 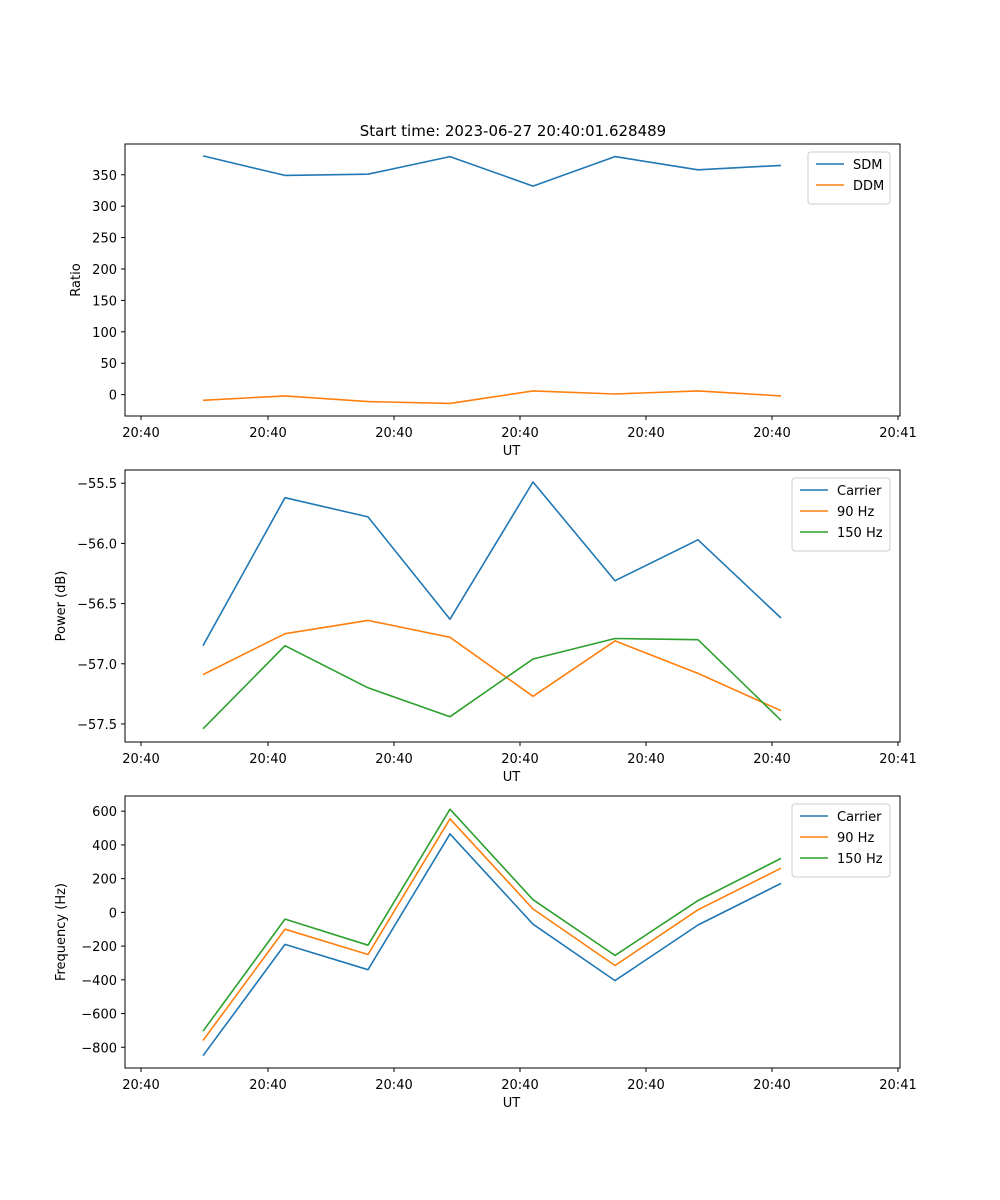 I want to click on y-tick-label: −56.5, so click(x=97, y=605).